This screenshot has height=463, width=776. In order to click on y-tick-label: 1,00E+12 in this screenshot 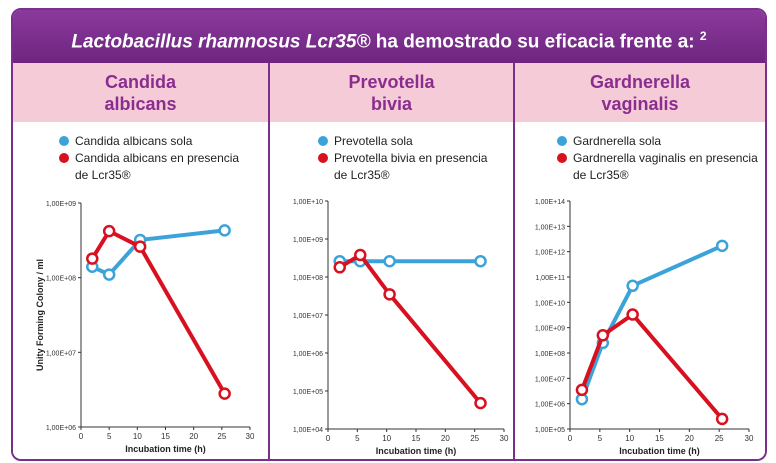, I will do `click(550, 253)`.